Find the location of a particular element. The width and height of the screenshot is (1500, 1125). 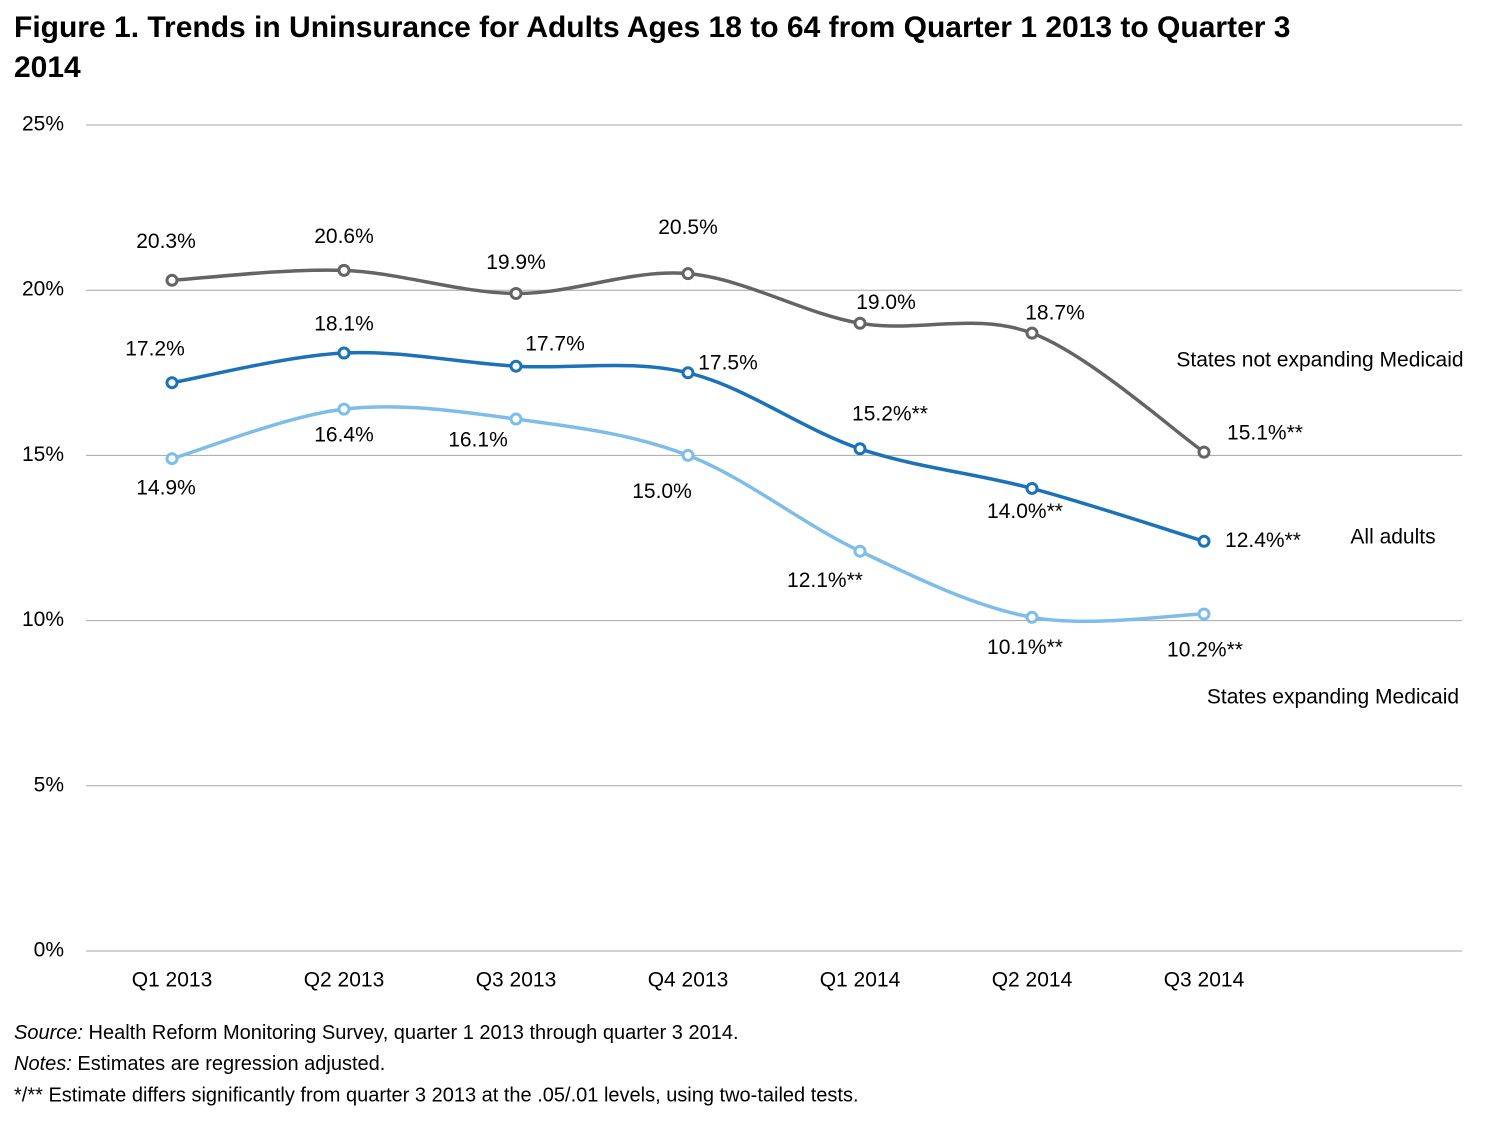

x-tick-label: Q2 2014 is located at coordinates (1032, 980).